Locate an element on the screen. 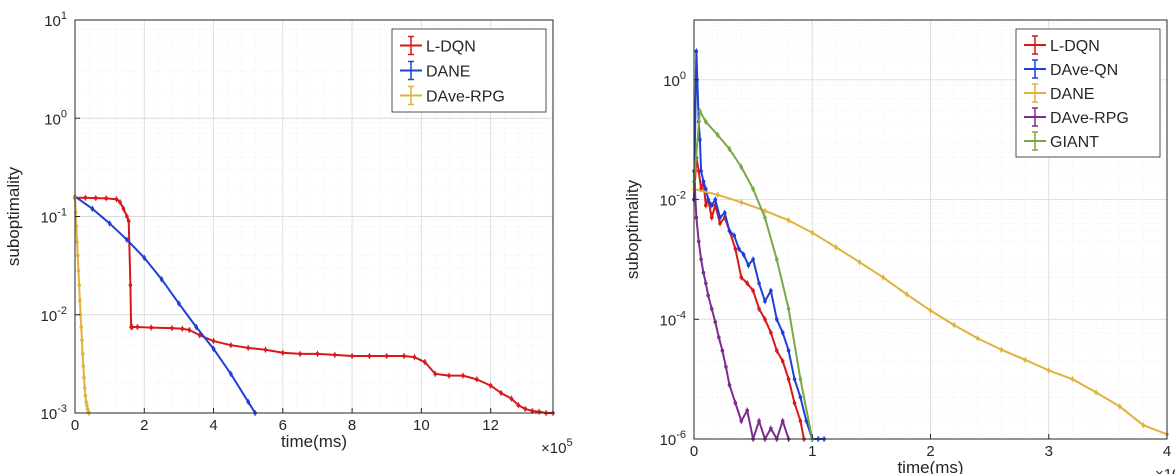 This screenshot has height=474, width=1175. x-tick-label: 10 is located at coordinates (421, 425).